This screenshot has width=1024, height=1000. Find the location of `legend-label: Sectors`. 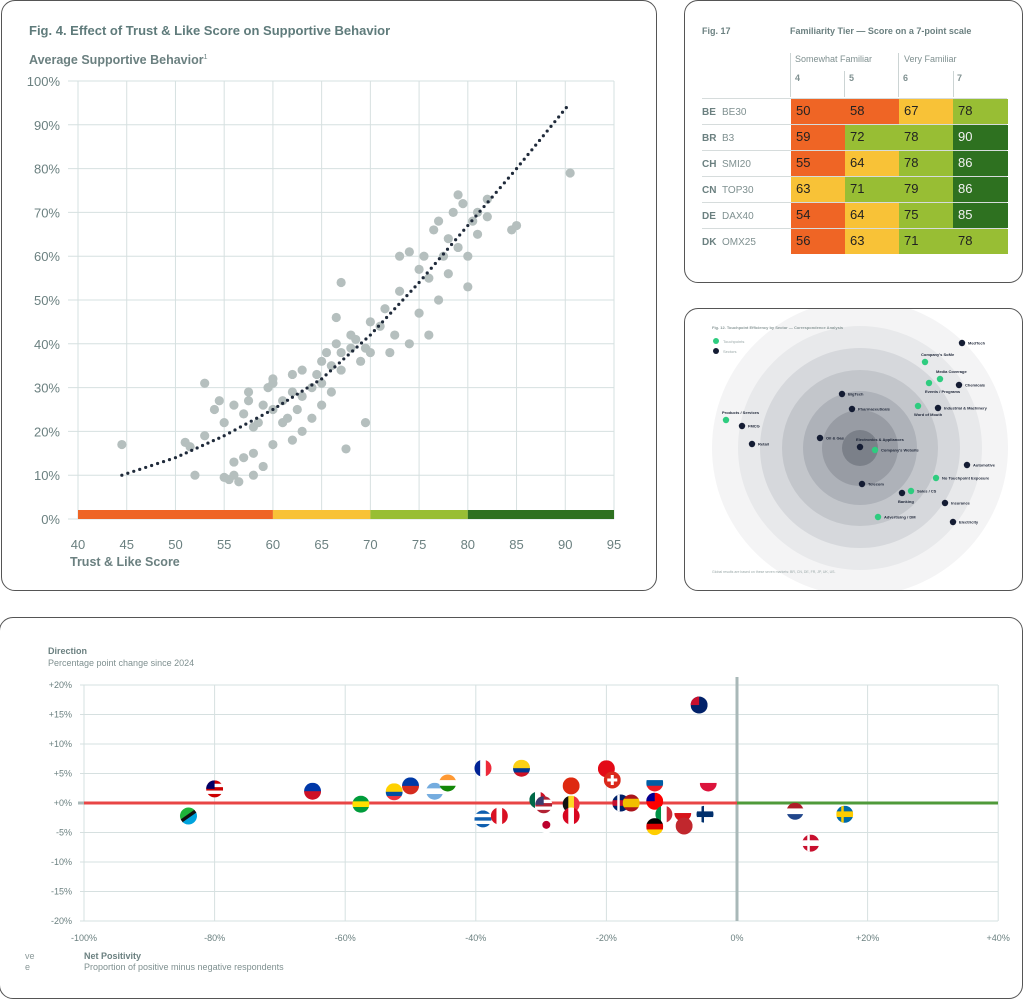

legend-label: Sectors is located at coordinates (730, 351).